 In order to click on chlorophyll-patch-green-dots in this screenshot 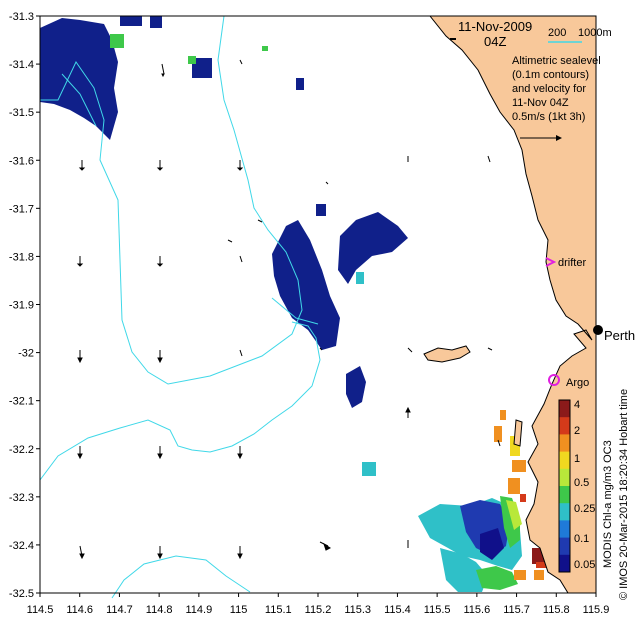, I will do `click(189, 49)`.